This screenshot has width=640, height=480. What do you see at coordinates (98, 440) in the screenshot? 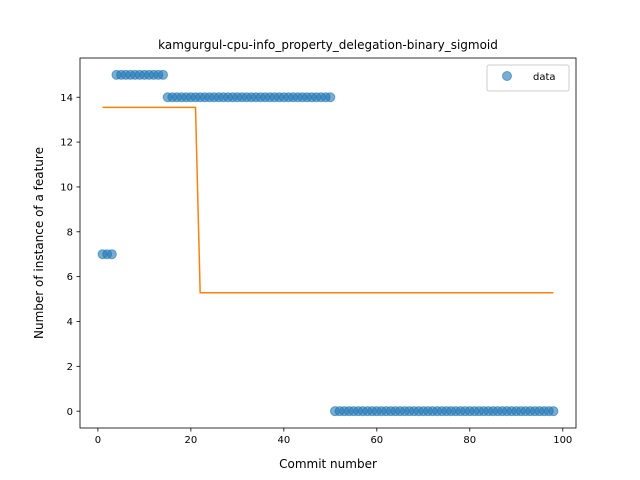
I see `x-tick-label: 0` at bounding box center [98, 440].